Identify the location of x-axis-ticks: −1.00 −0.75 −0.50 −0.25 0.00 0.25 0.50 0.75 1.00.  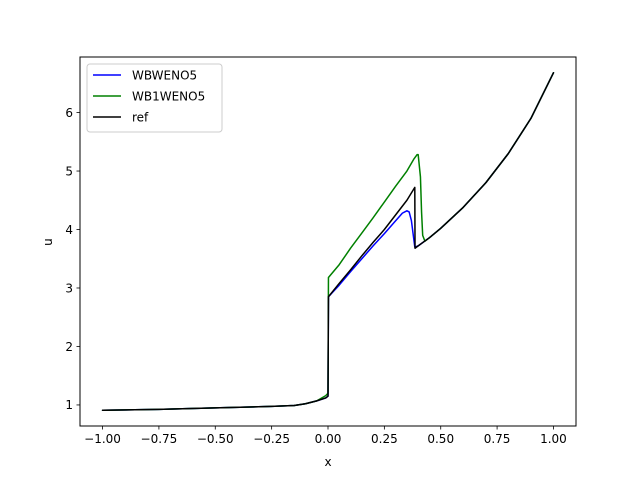
(325, 436).